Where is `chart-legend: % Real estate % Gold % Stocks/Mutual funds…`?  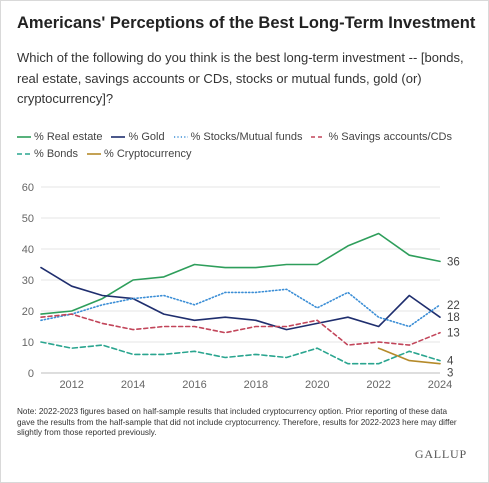
chart-legend: % Real estate % Gold % Stocks/Mutual funds… is located at coordinates (247, 145).